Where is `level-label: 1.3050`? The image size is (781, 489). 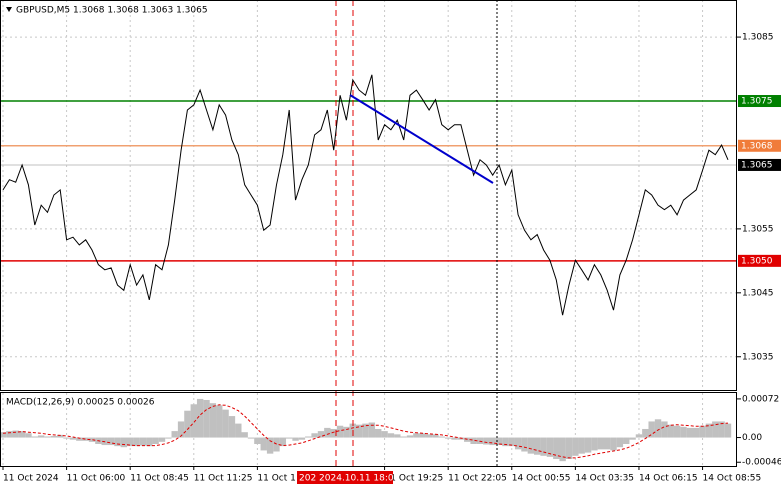 level-label: 1.3050 is located at coordinates (757, 261).